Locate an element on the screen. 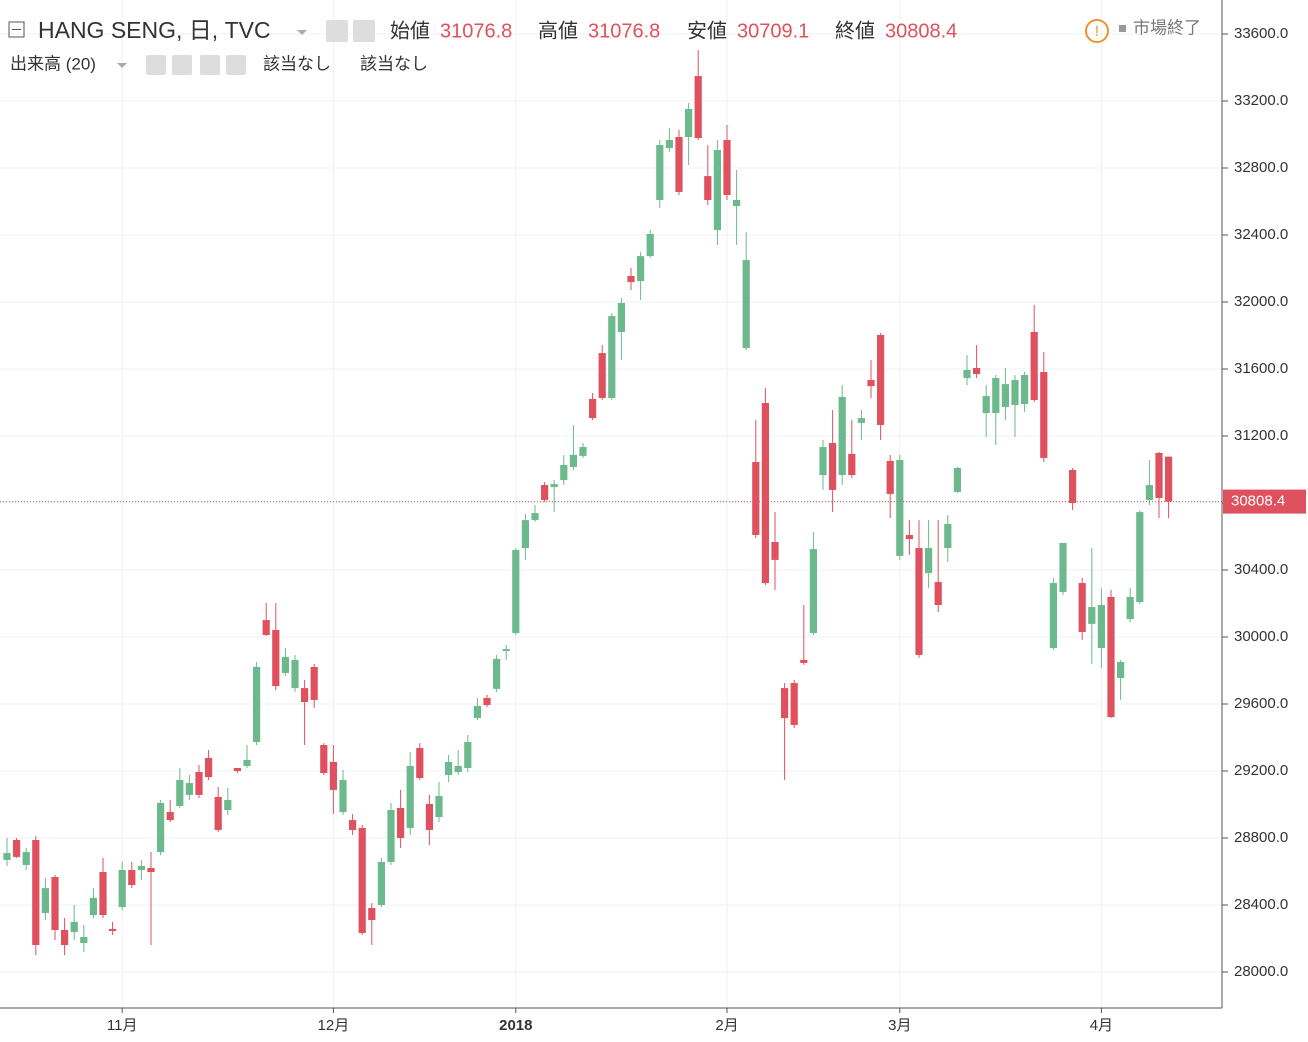 Image resolution: width=1308 pixels, height=1042 pixels. x-tick-label: 11月 is located at coordinates (122, 1025).